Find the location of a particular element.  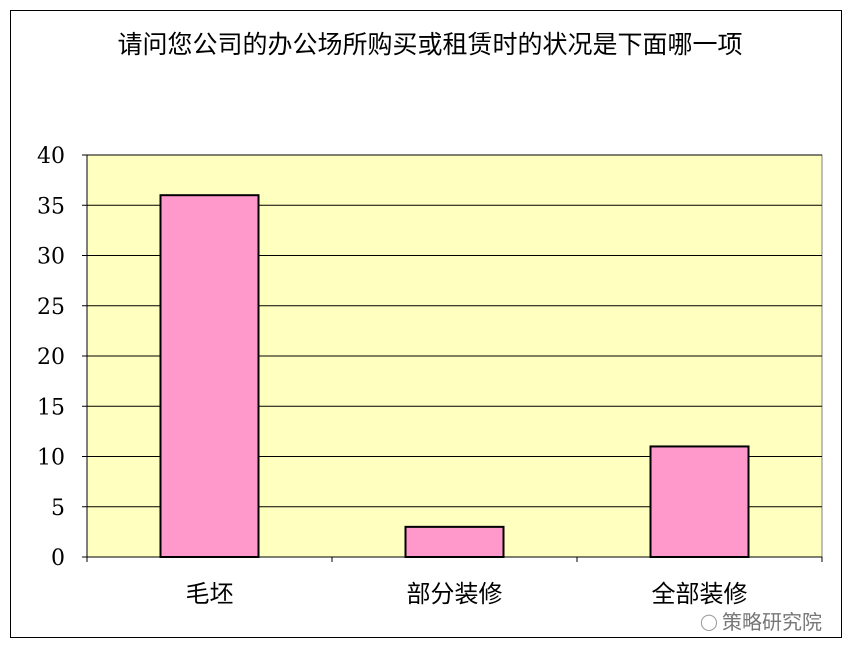

y-tick-label: 25 is located at coordinates (51, 307).